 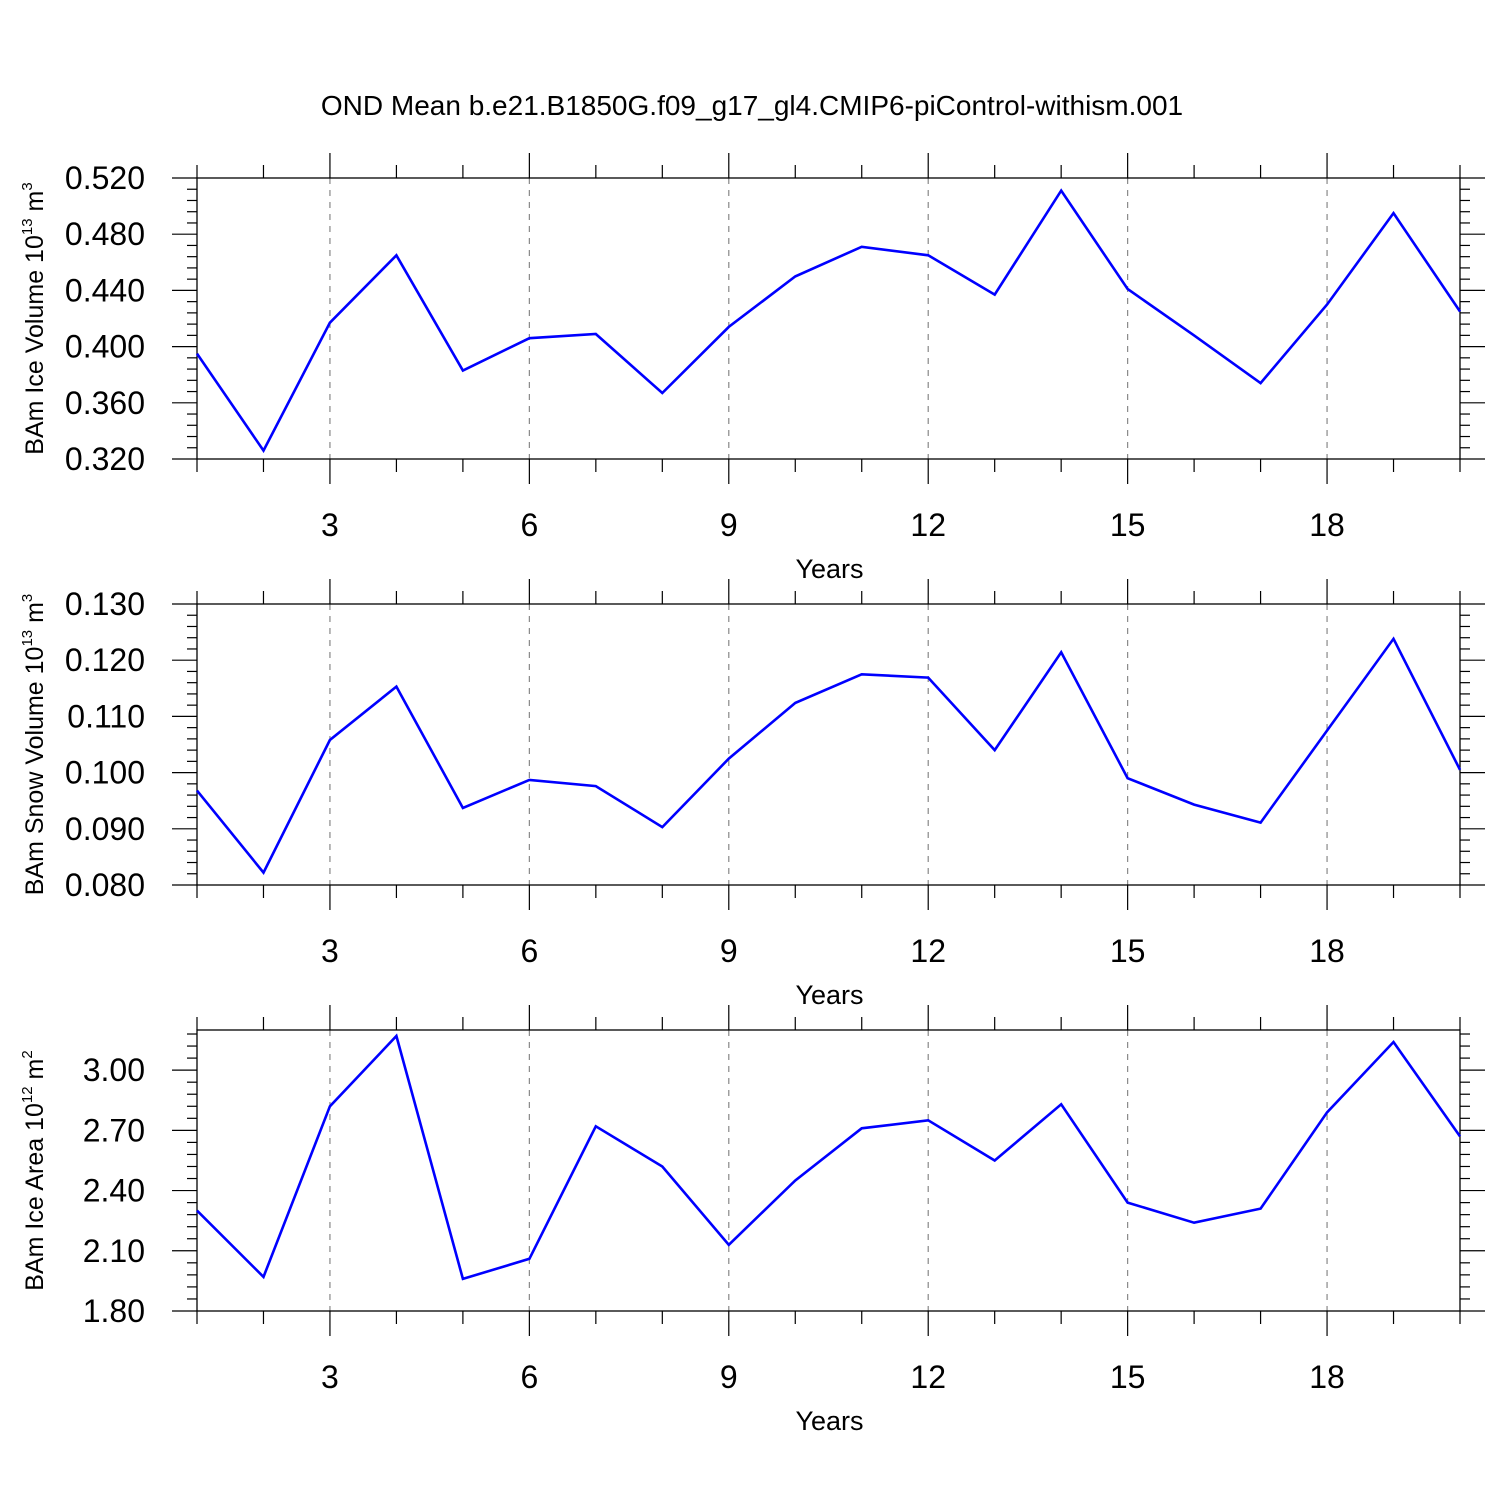 I want to click on y-tick-label: 0.110, so click(x=106, y=716).